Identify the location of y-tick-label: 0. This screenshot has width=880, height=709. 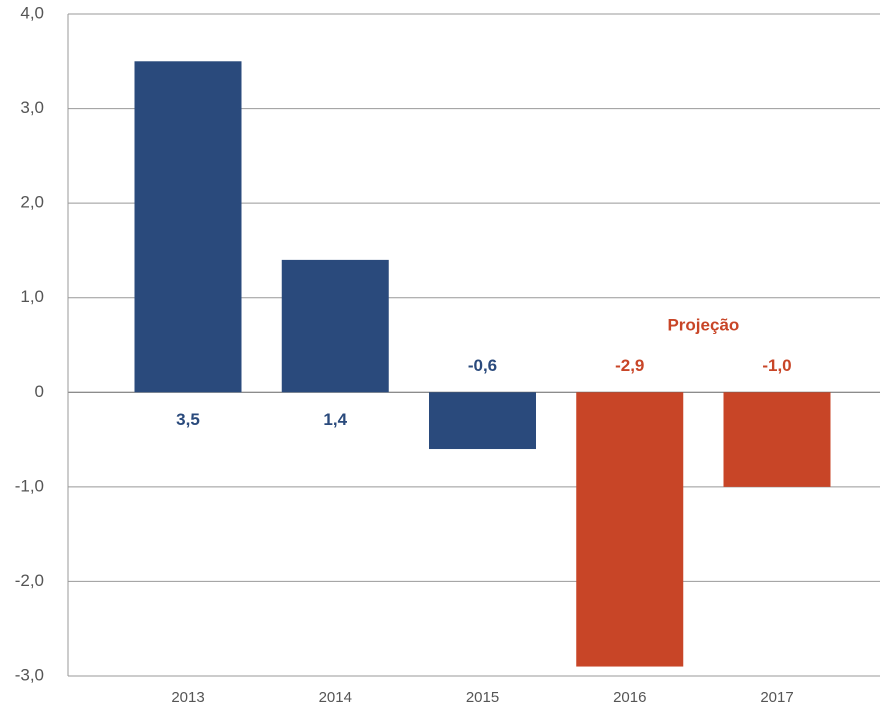
(39, 391).